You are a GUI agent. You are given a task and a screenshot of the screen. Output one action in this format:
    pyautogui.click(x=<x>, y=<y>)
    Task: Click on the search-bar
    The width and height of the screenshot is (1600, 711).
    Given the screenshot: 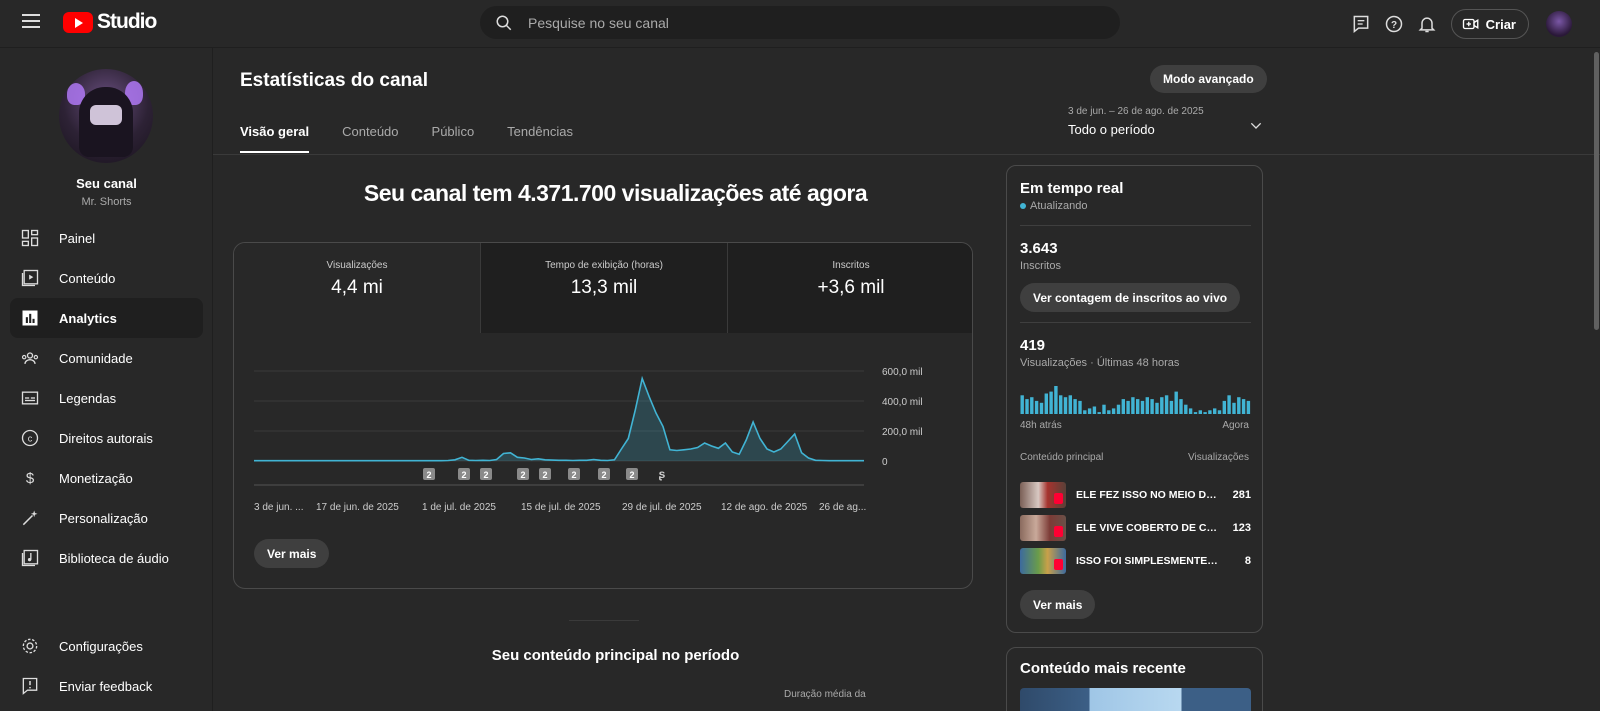 What is the action you would take?
    pyautogui.click(x=800, y=22)
    